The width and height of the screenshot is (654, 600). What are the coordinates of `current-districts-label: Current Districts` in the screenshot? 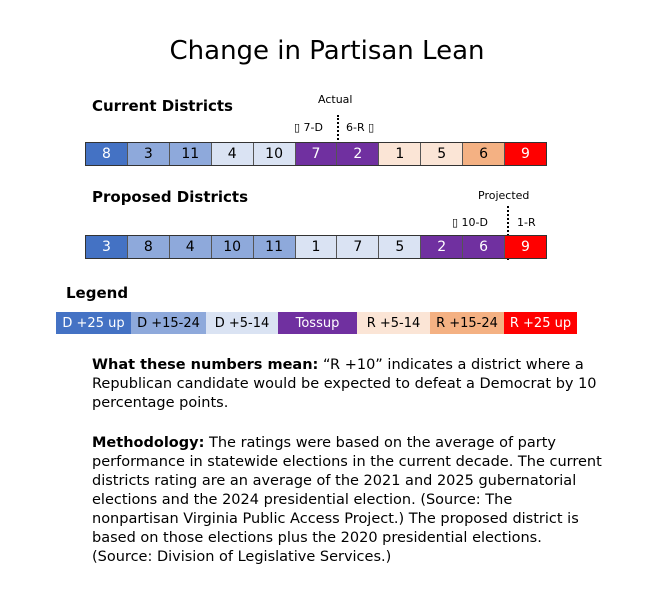 It's located at (162, 106).